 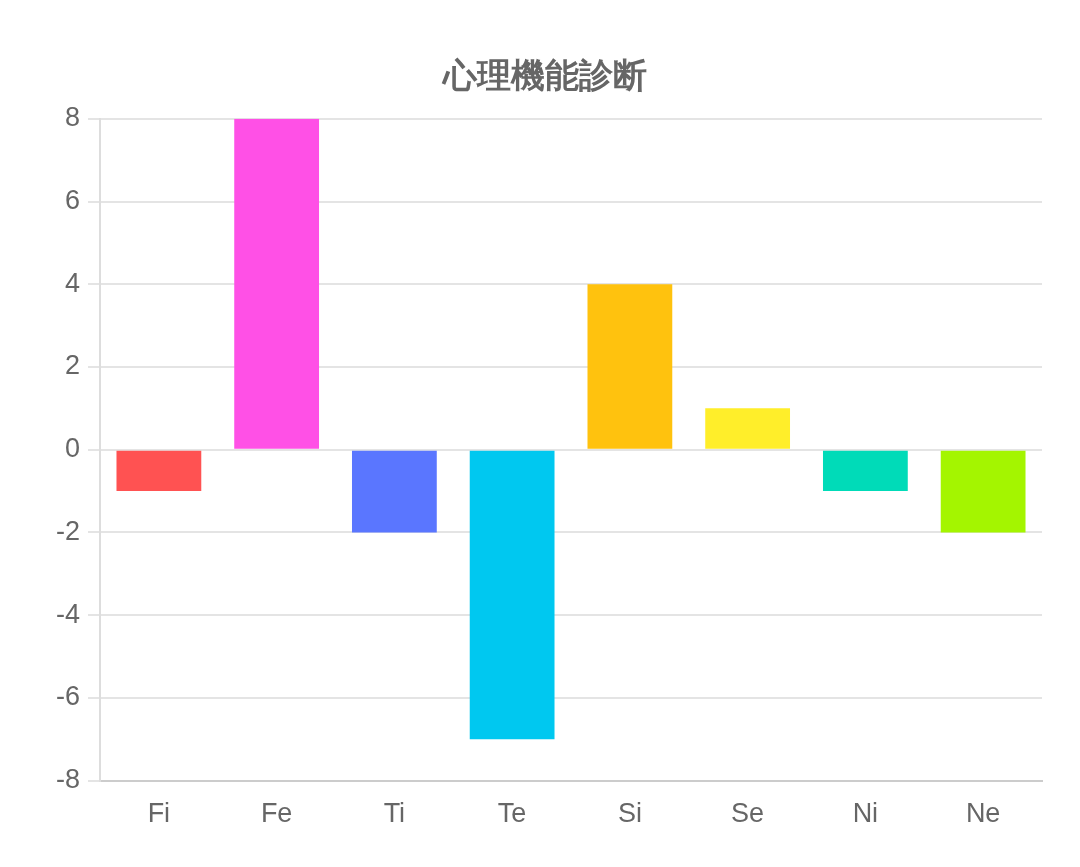 What do you see at coordinates (276, 813) in the screenshot?
I see `x-tick-label: Fe` at bounding box center [276, 813].